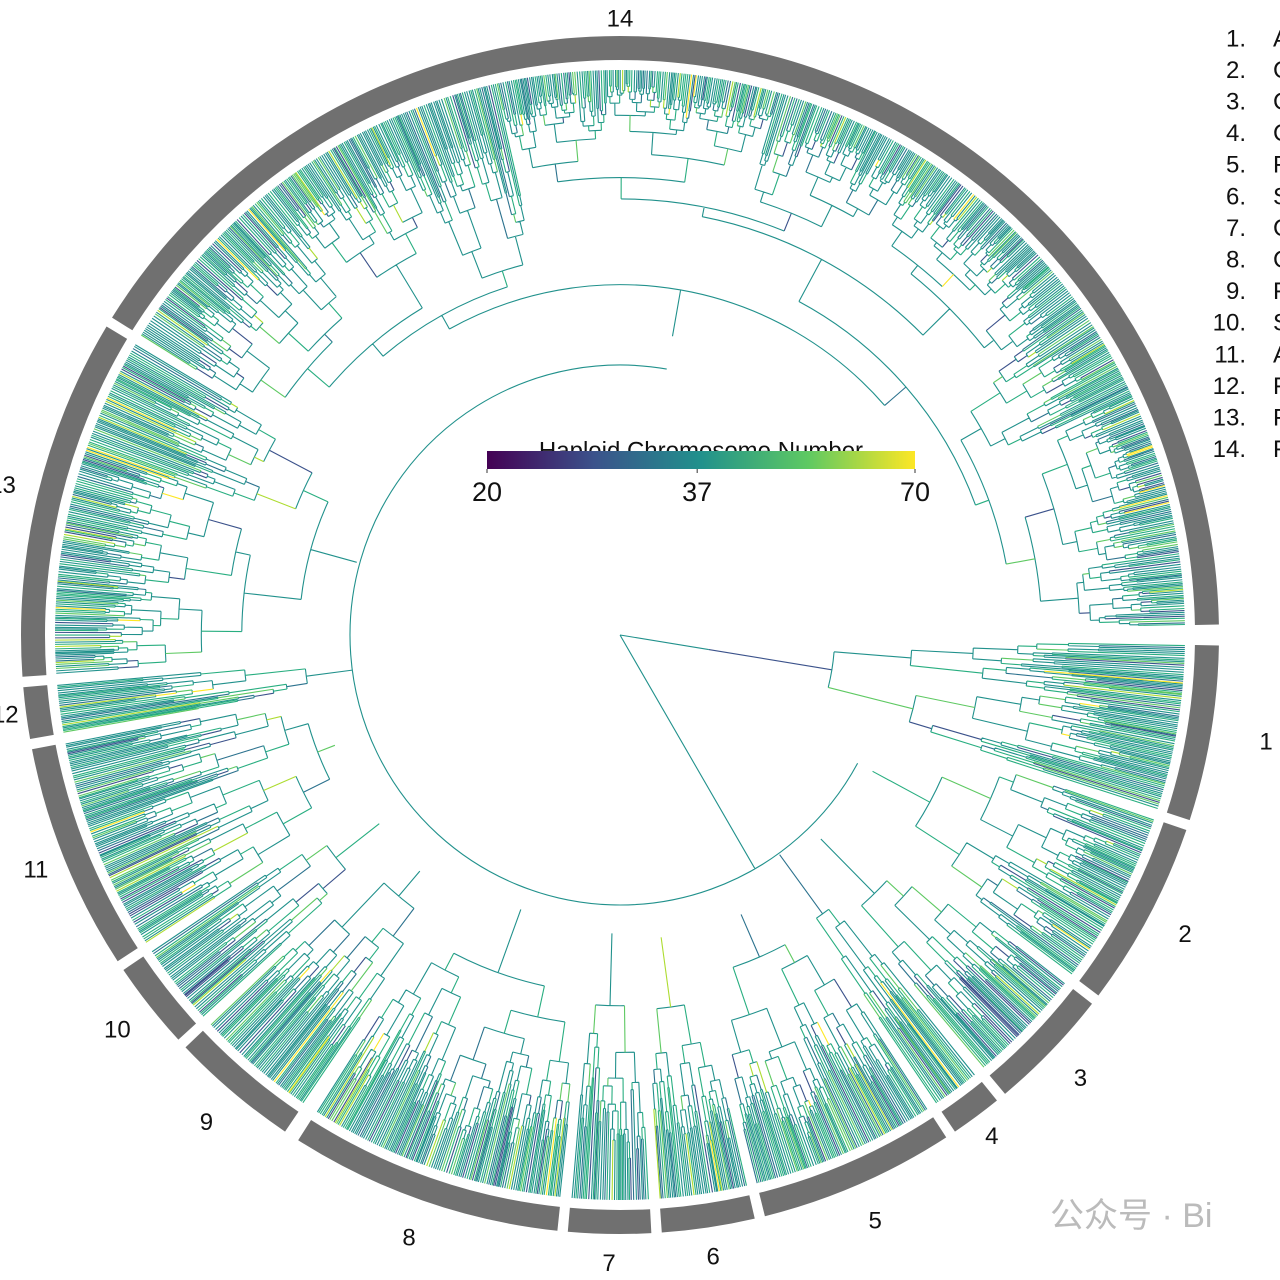 This screenshot has width=1280, height=1280. What do you see at coordinates (697, 492) in the screenshot?
I see `colorbar-tick-label: 37` at bounding box center [697, 492].